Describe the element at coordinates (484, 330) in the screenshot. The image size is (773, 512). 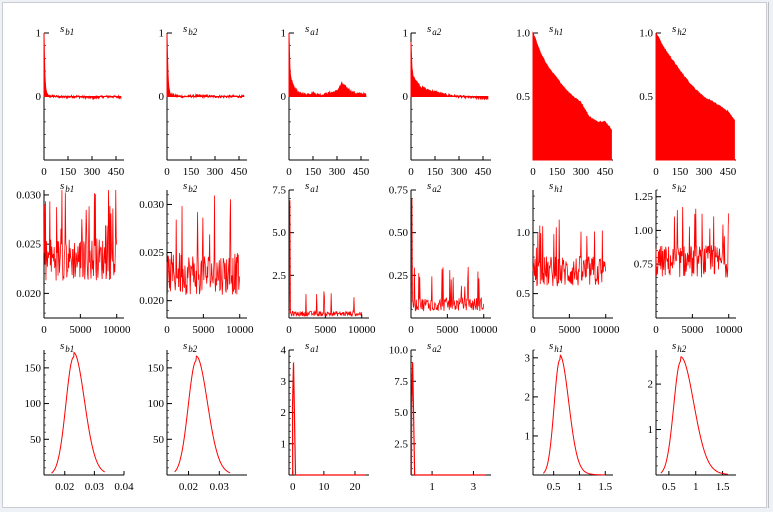
I see `x-tick-label: 10000` at that location.